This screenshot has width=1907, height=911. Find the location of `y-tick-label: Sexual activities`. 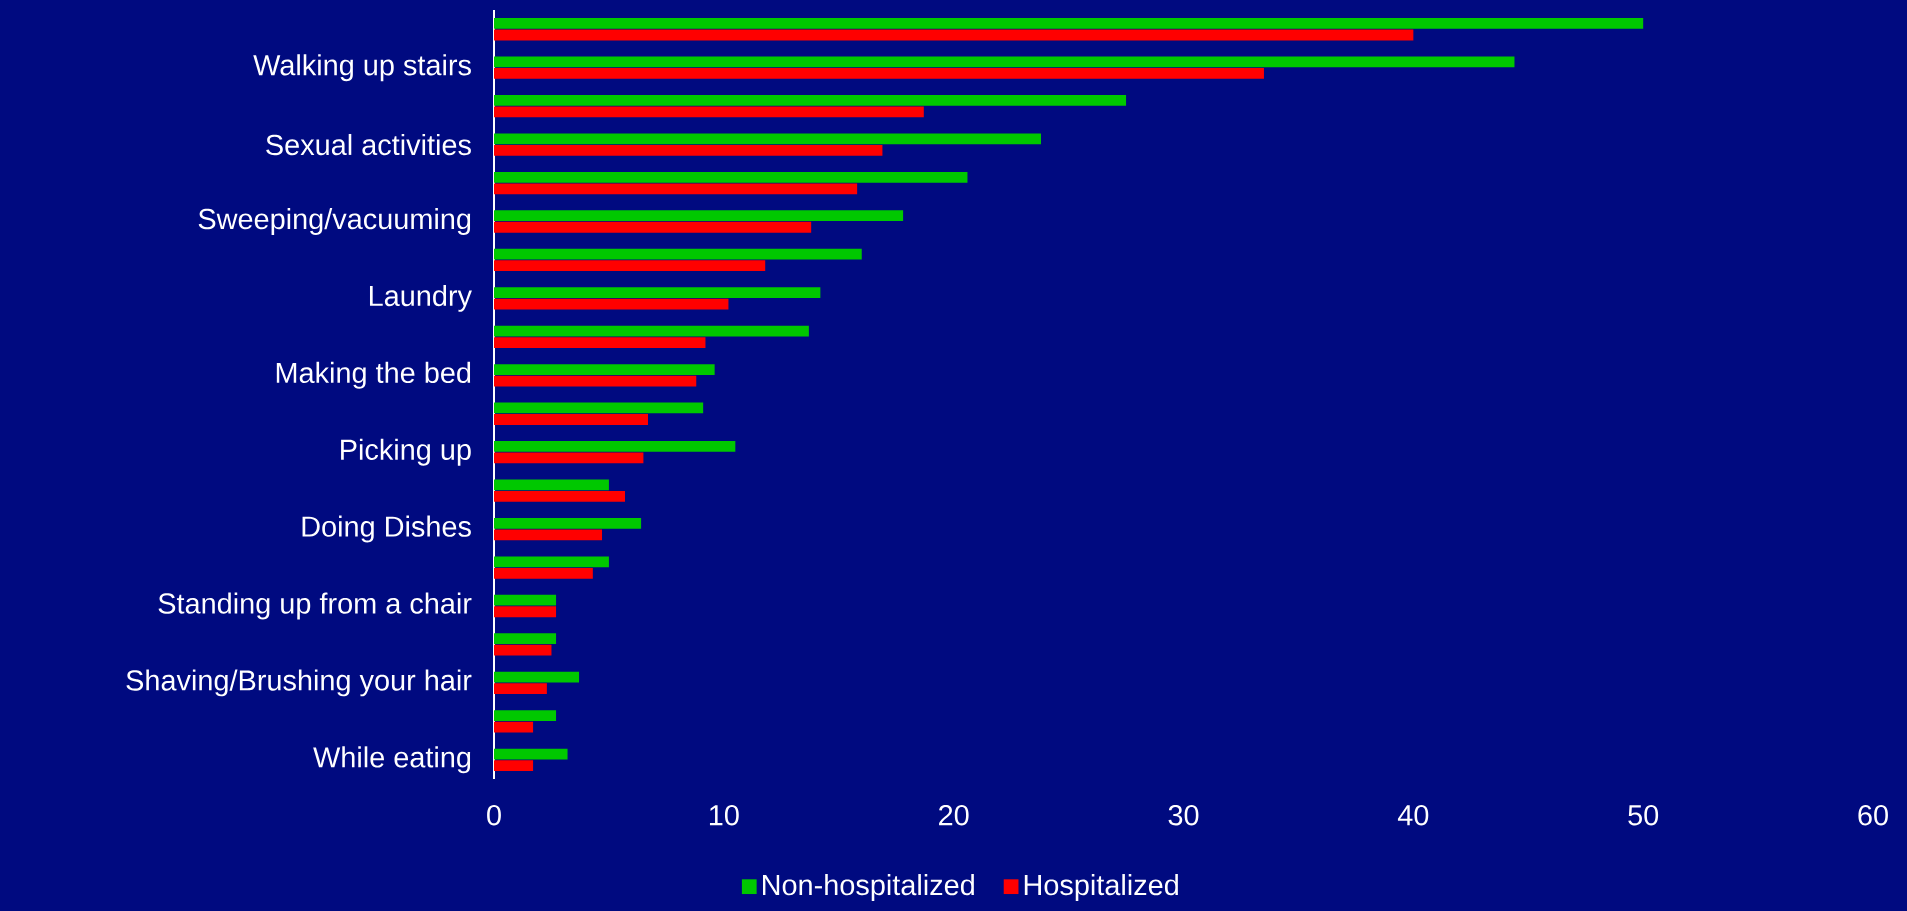

y-tick-label: Sexual activities is located at coordinates (368, 144).